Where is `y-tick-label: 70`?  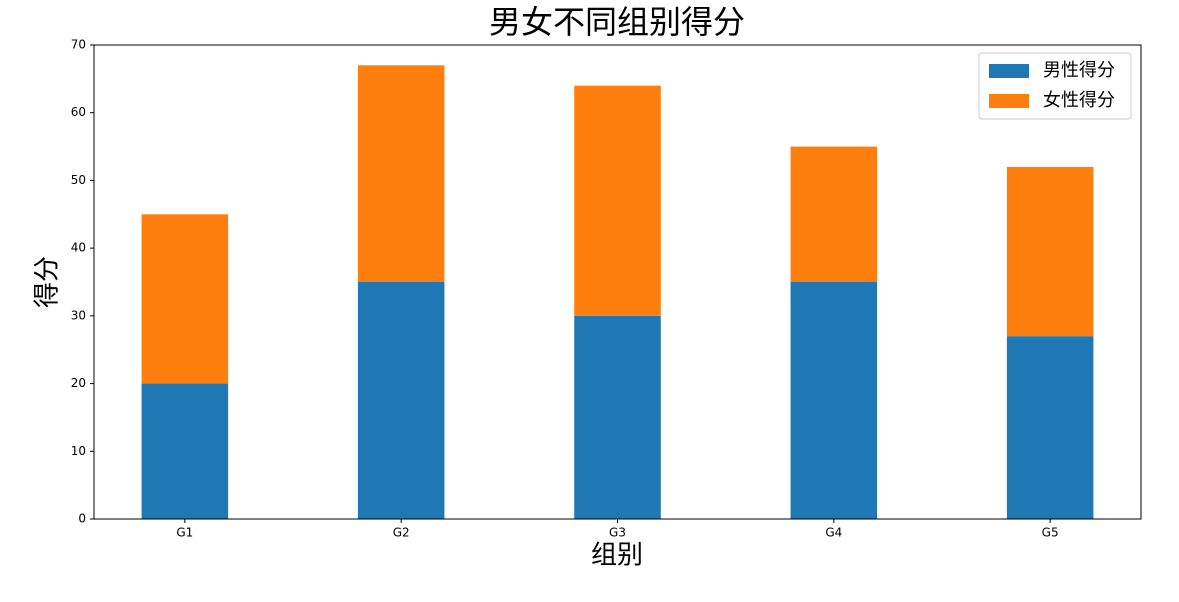 y-tick-label: 70 is located at coordinates (78, 45).